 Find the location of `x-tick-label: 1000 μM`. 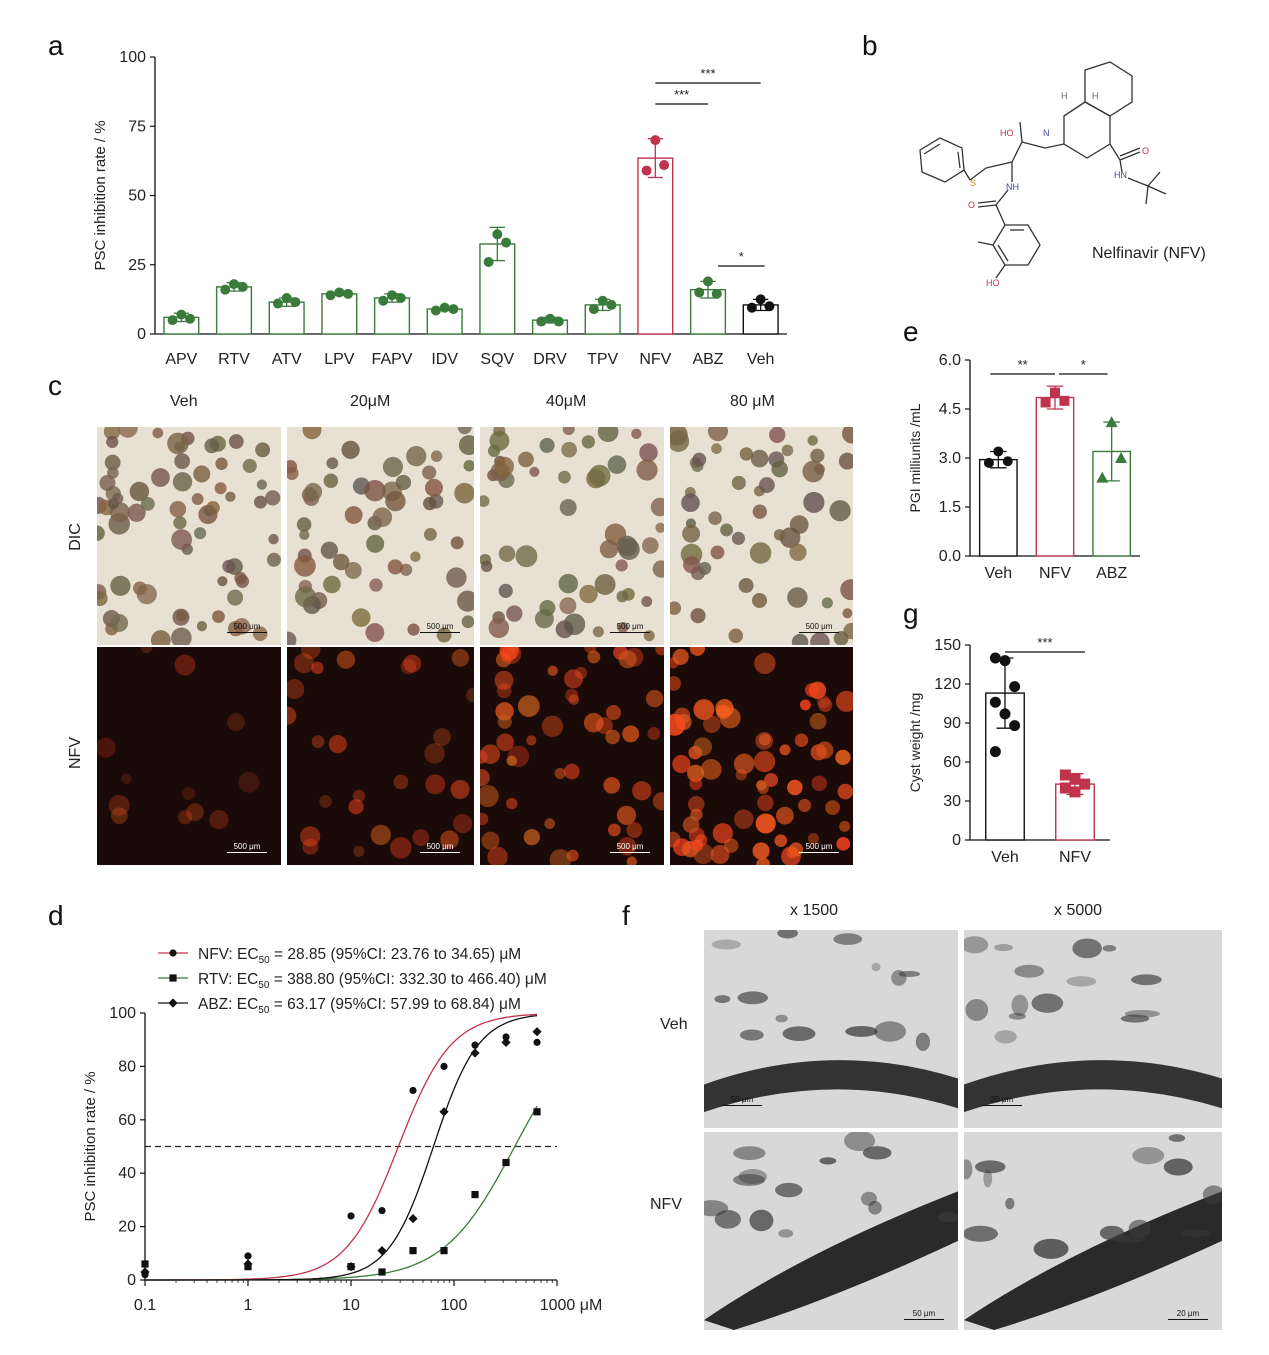

x-tick-label: 1000 μM is located at coordinates (571, 1305).